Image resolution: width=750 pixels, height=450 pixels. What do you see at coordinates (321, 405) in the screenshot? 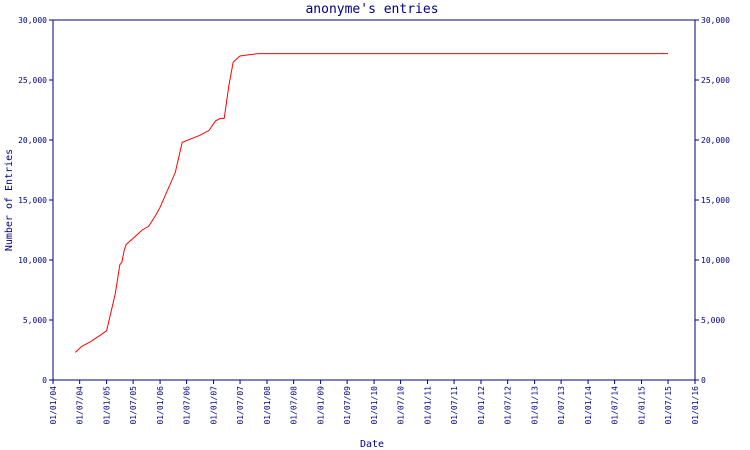
I see `x-tick-label: 01/01/09` at bounding box center [321, 405].